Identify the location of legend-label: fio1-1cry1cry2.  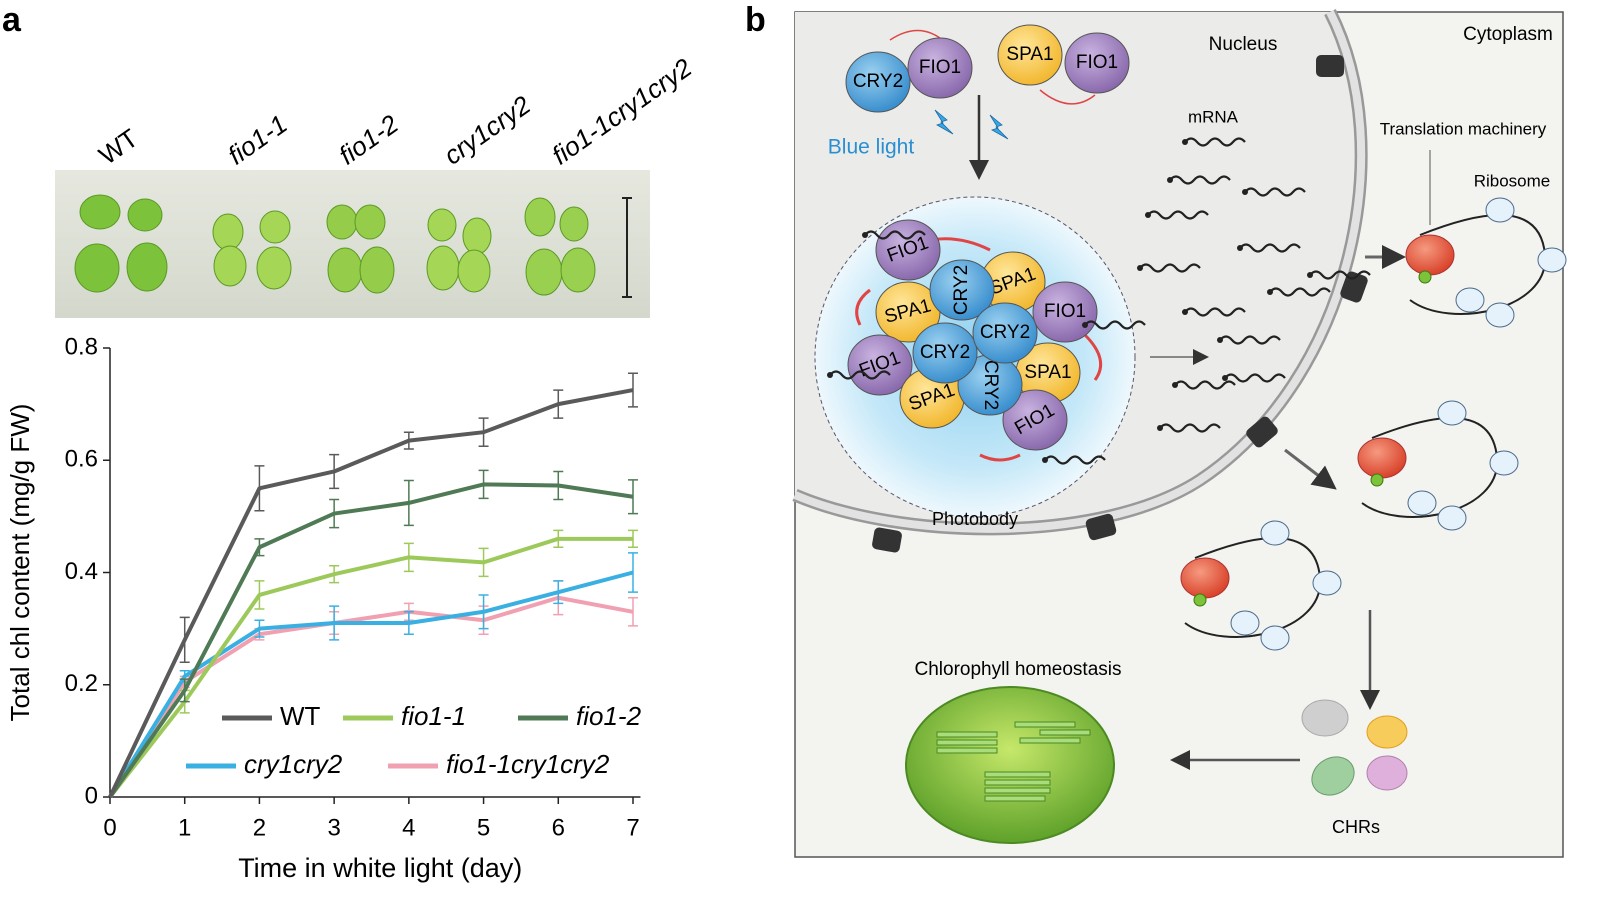
(528, 764).